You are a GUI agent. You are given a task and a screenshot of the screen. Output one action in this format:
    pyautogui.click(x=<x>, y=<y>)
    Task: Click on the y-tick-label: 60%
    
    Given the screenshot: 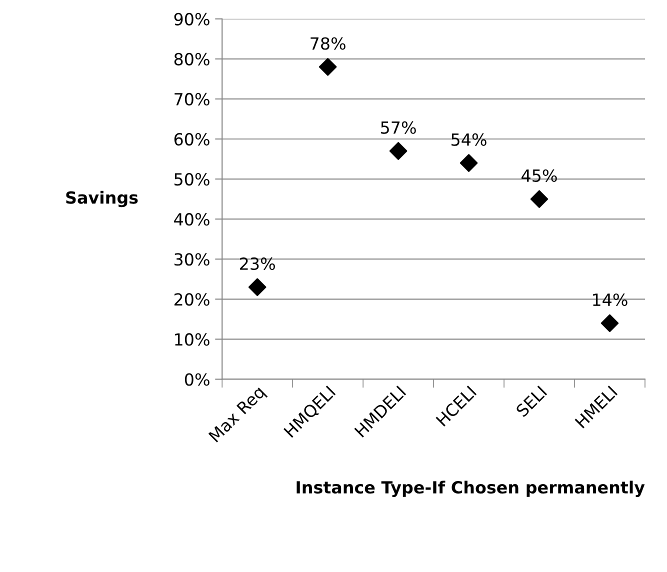 What is the action you would take?
    pyautogui.click(x=192, y=139)
    